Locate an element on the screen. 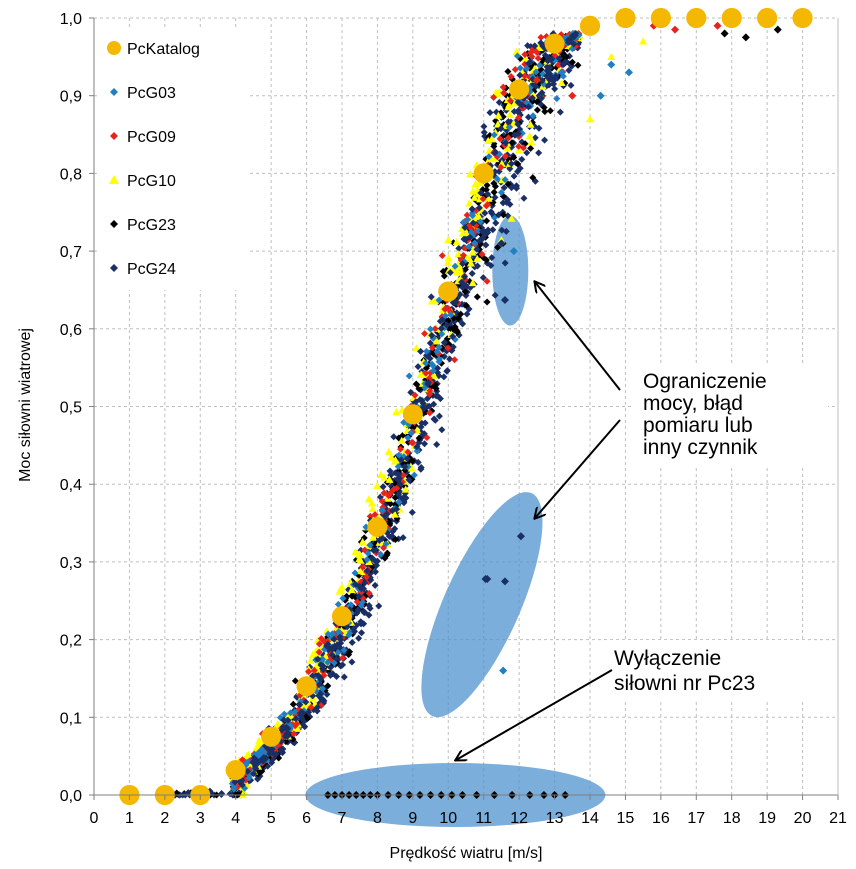  y-tick-label: 0,5 is located at coordinates (71, 408).